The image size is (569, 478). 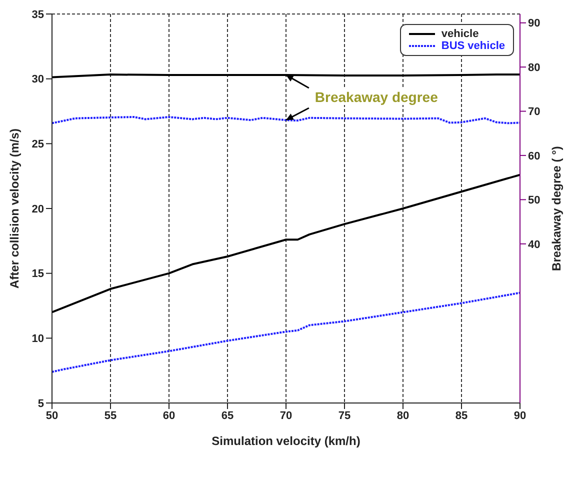 What do you see at coordinates (534, 156) in the screenshot?
I see `y2-tick-label: 60` at bounding box center [534, 156].